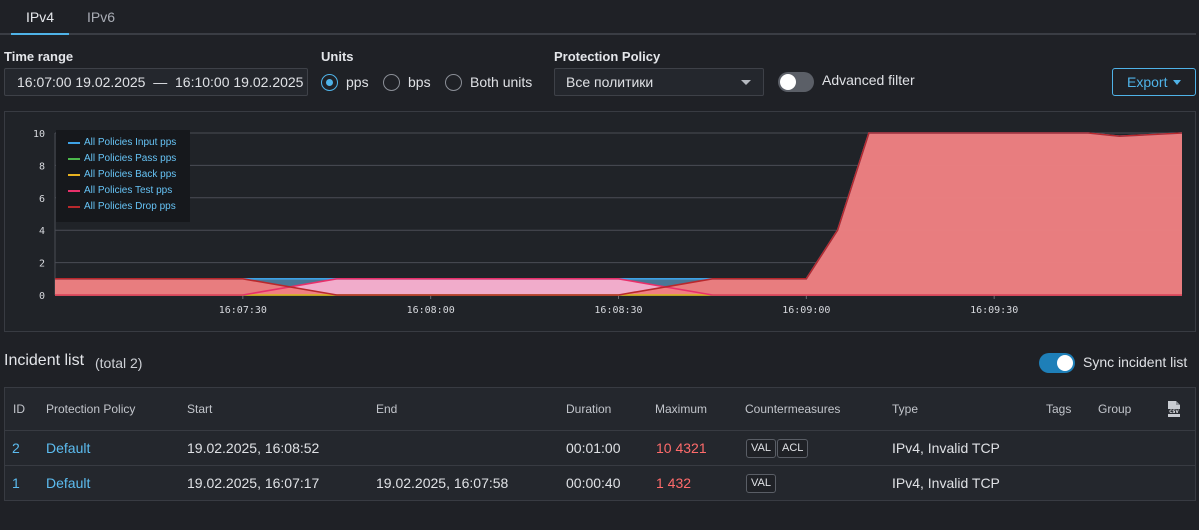 Image resolution: width=1199 pixels, height=530 pixels. Describe the element at coordinates (1174, 411) in the screenshot. I see `svg-text: CSV` at that location.